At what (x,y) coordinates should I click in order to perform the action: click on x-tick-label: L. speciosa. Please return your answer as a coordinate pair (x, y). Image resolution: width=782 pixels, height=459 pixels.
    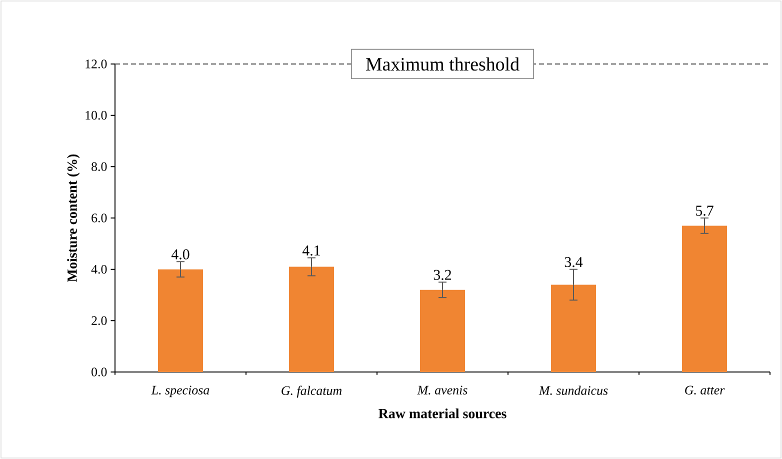
    Looking at the image, I should click on (180, 392).